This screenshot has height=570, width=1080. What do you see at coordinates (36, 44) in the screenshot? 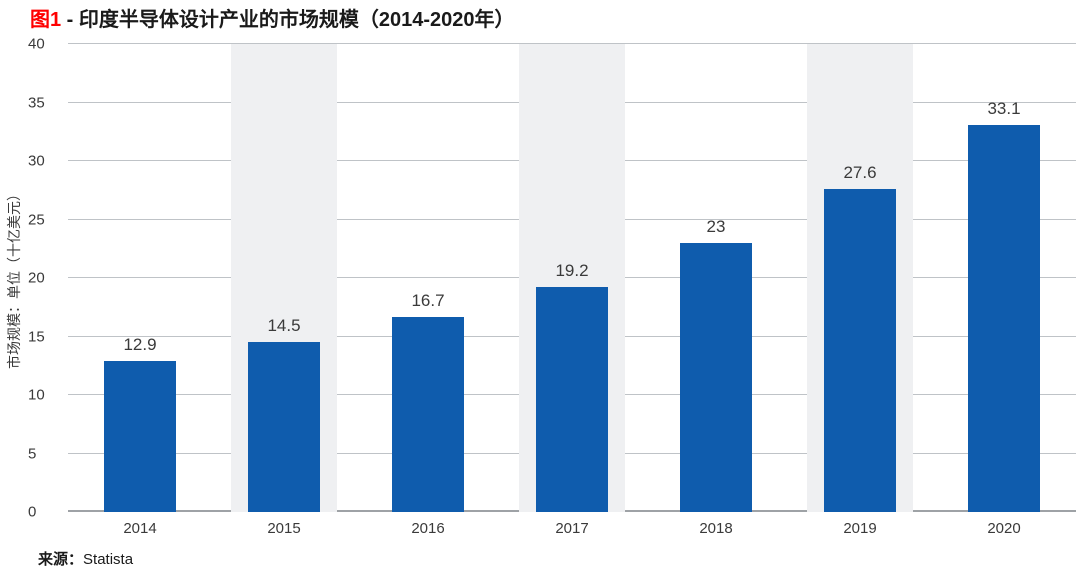
I see `y-tick-label: 40` at bounding box center [36, 44].